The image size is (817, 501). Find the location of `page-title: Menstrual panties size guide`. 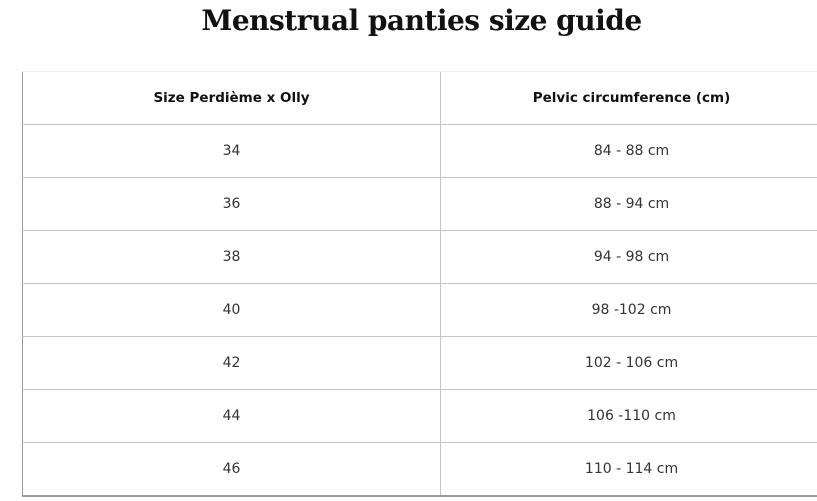

page-title: Menstrual panties size guide is located at coordinates (421, 20).